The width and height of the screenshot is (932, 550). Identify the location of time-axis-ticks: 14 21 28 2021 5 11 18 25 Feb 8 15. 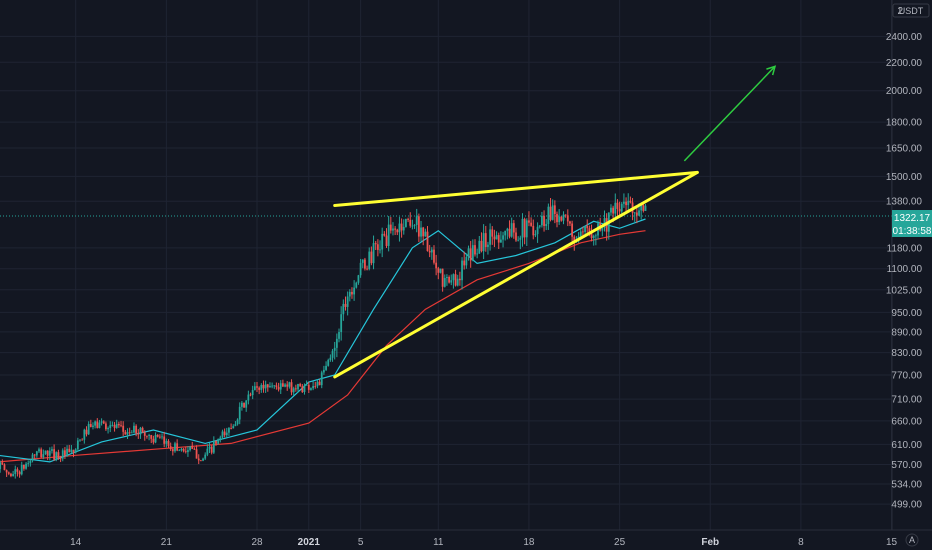
(483, 542).